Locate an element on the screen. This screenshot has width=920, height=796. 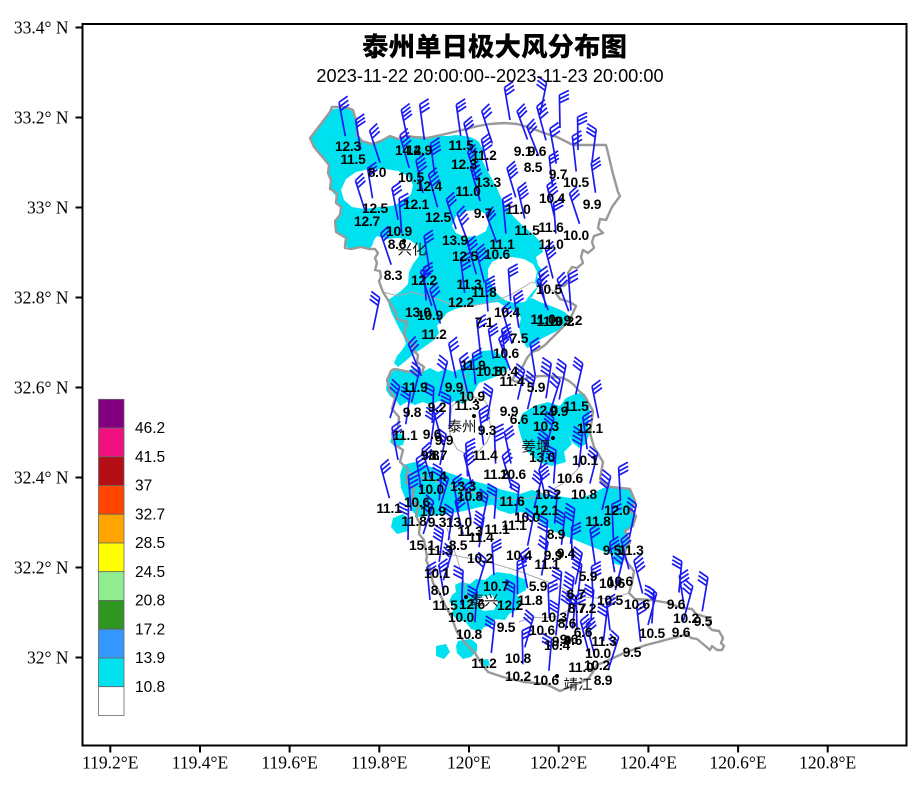
svg-text: 120.6°E is located at coordinates (738, 763).